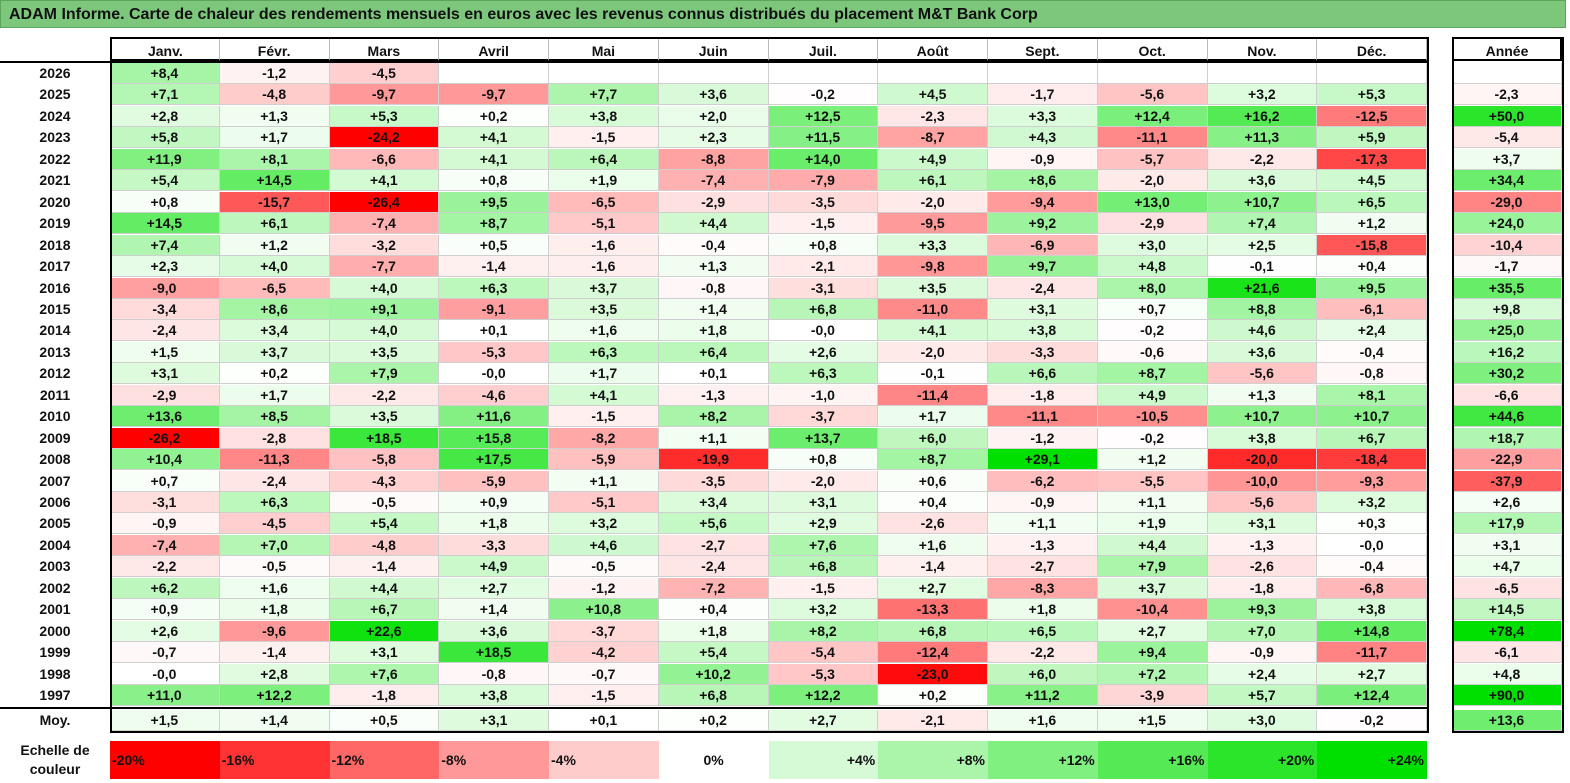 This screenshot has width=1570, height=783. I want to click on heatmap-cell: -2,8, so click(274, 438).